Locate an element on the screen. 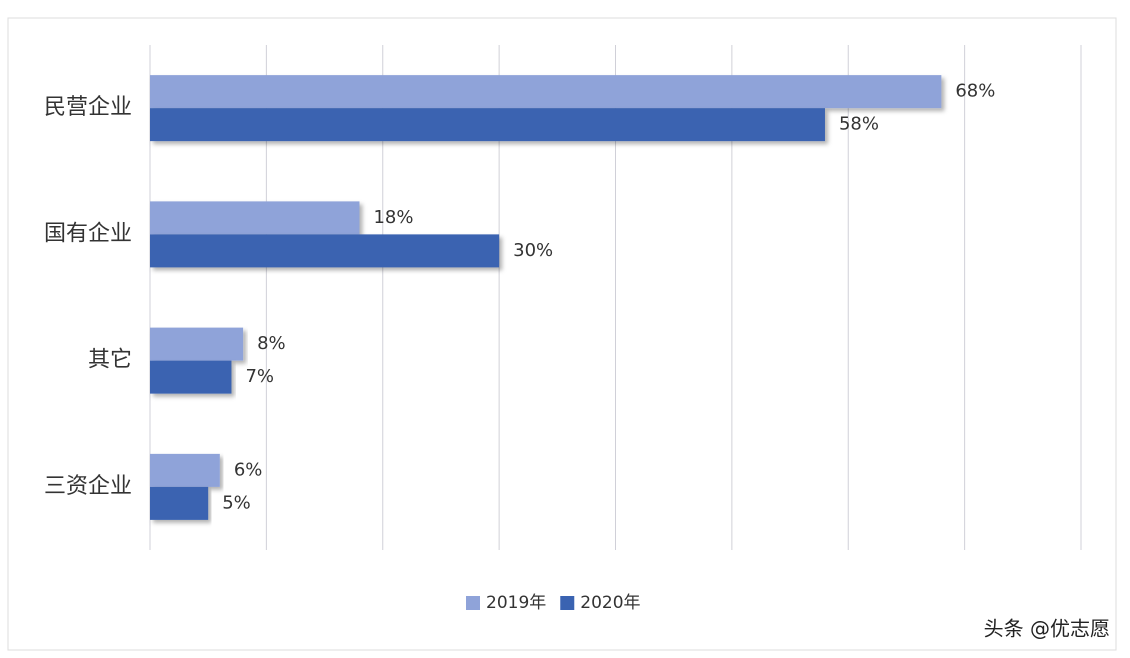  y-tick-label: 其它 is located at coordinates (110, 360).